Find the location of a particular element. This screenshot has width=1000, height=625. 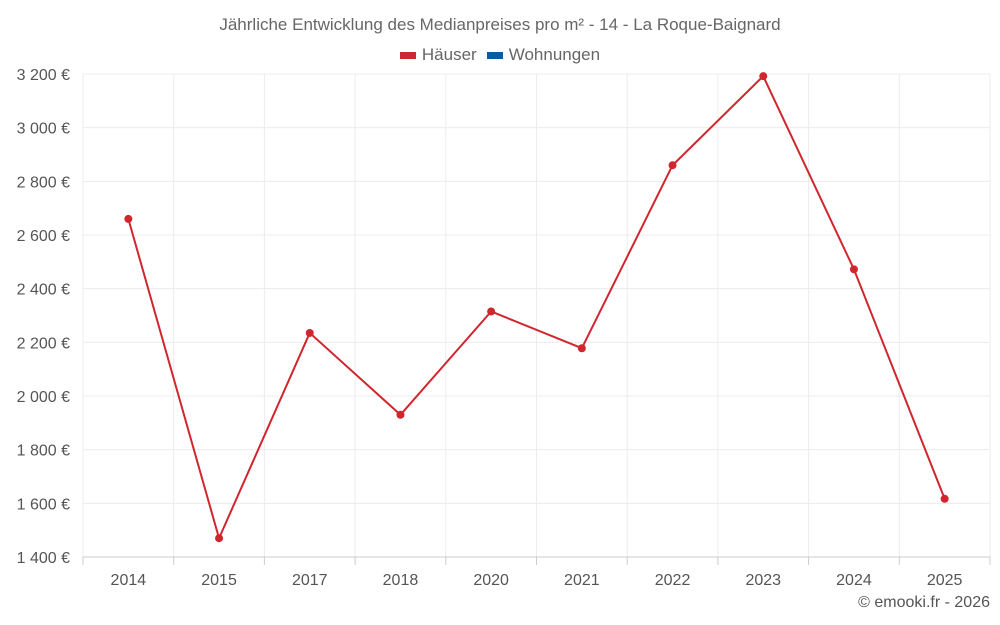

x-axis-tick-labels: 2014 2015 2017 2018 2020 2021 2022 2023 2024 2025 is located at coordinates (537, 580).